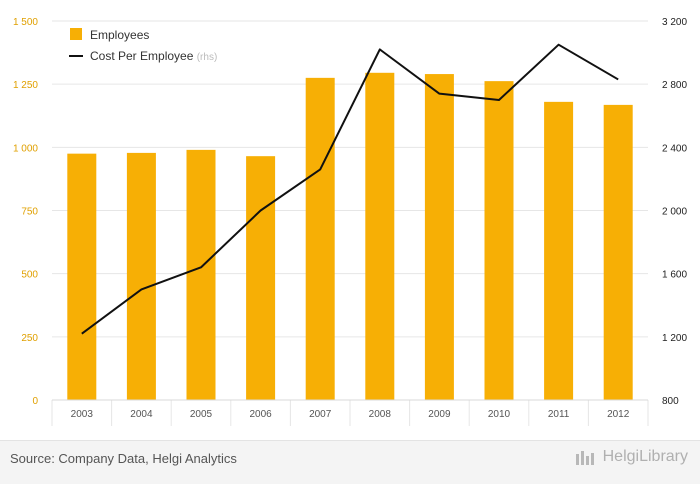  I want to click on x-tick-label: 2008, so click(380, 414).